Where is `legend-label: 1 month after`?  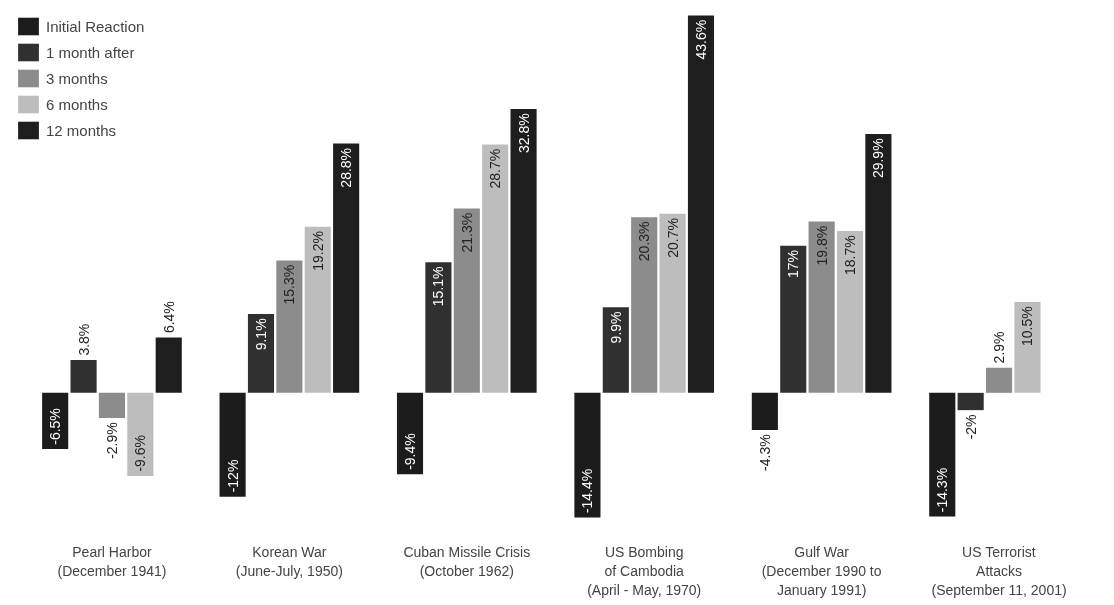 legend-label: 1 month after is located at coordinates (90, 52).